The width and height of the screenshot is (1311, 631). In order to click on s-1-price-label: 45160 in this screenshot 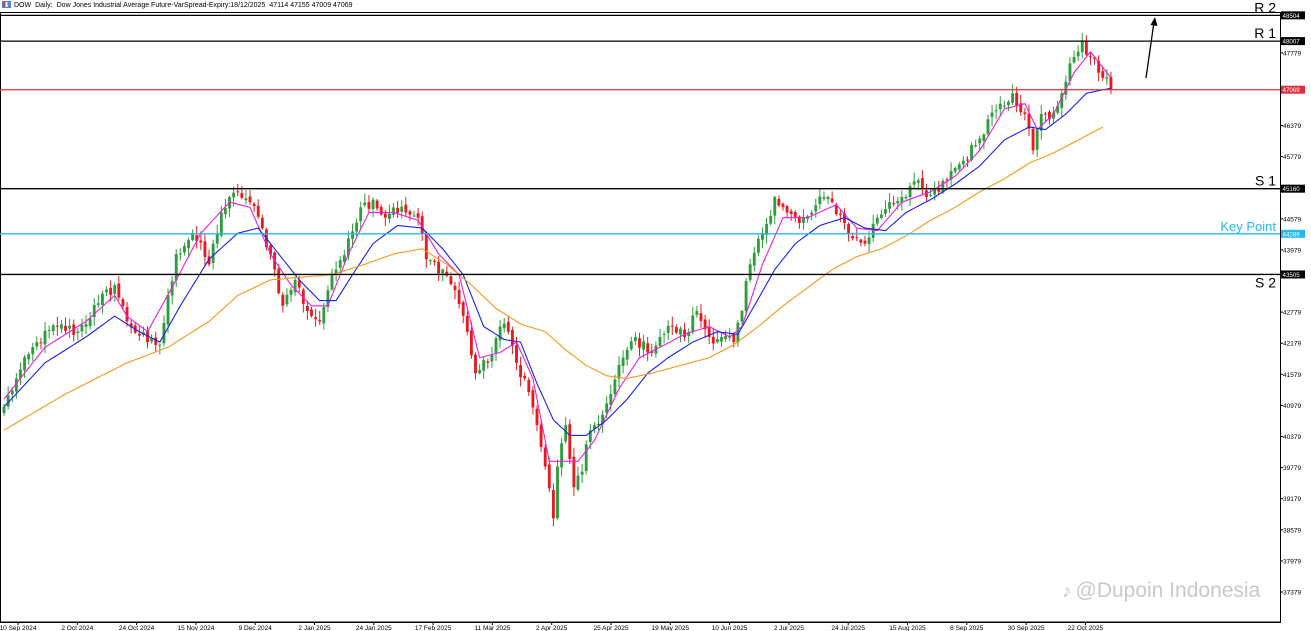, I will do `click(1292, 189)`.